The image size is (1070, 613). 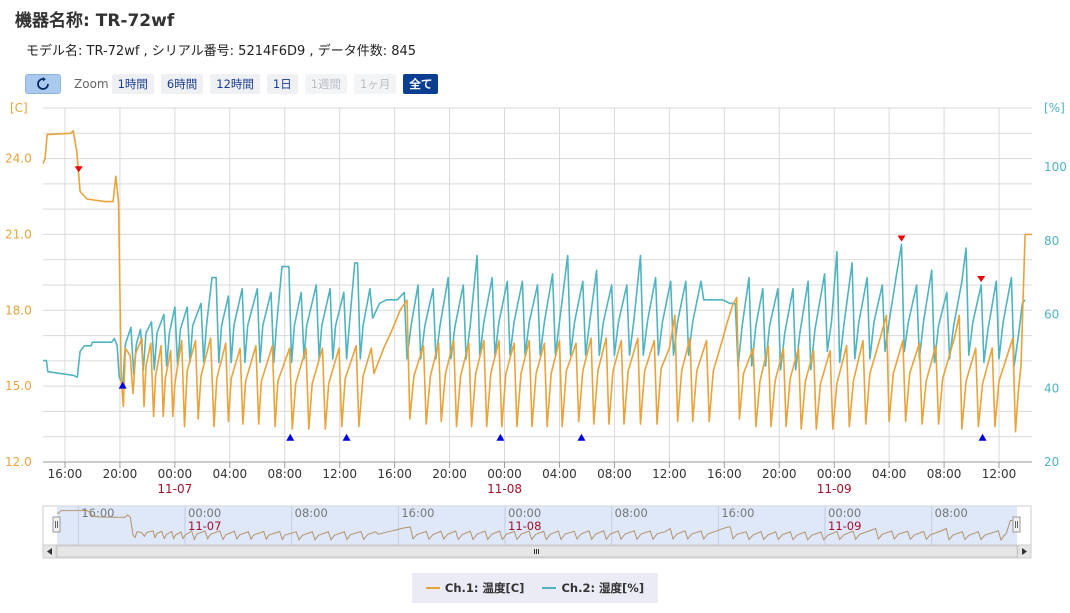 I want to click on legend: Ch.1: 温度[C] Ch.2: 湿度[%], so click(x=535, y=588).